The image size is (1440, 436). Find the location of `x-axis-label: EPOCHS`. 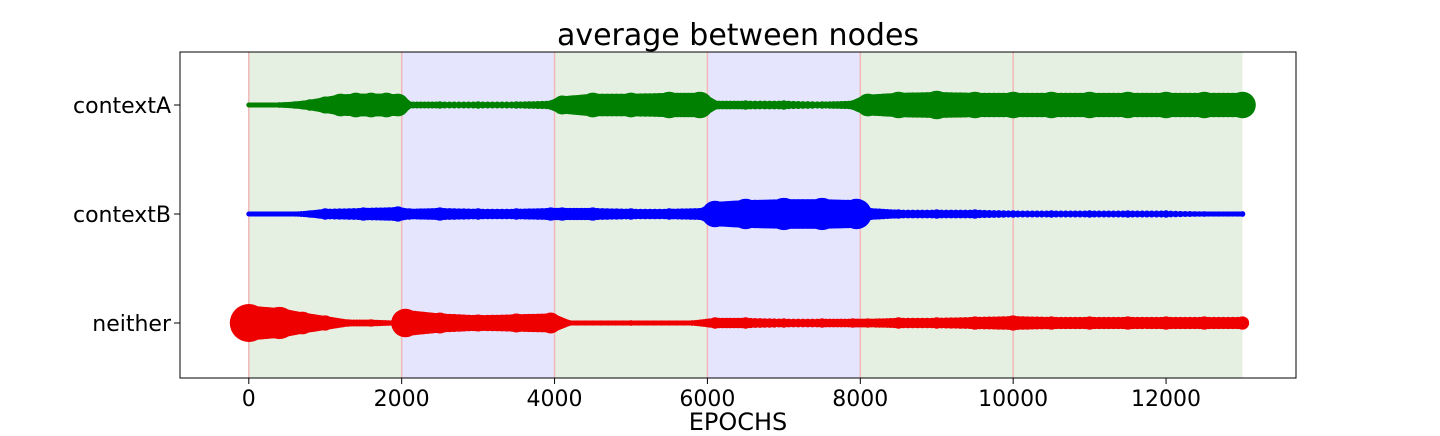

x-axis-label: EPOCHS is located at coordinates (738, 420).